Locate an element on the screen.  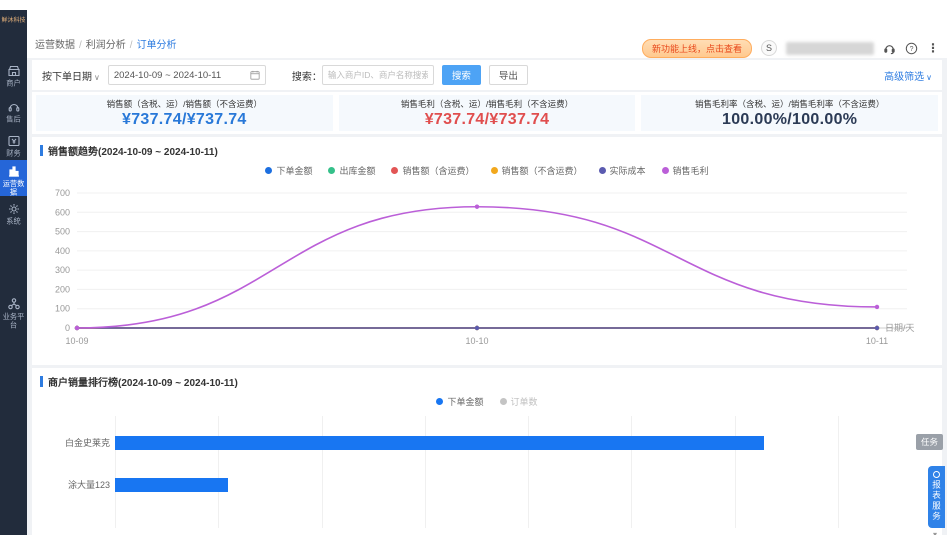
breadcrumb-item-0: 运营数据 is located at coordinates (55, 45).